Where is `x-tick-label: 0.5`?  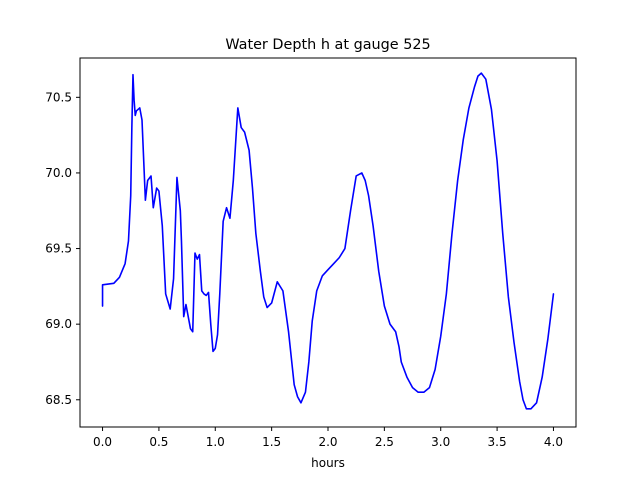 x-tick-label: 0.5 is located at coordinates (158, 442).